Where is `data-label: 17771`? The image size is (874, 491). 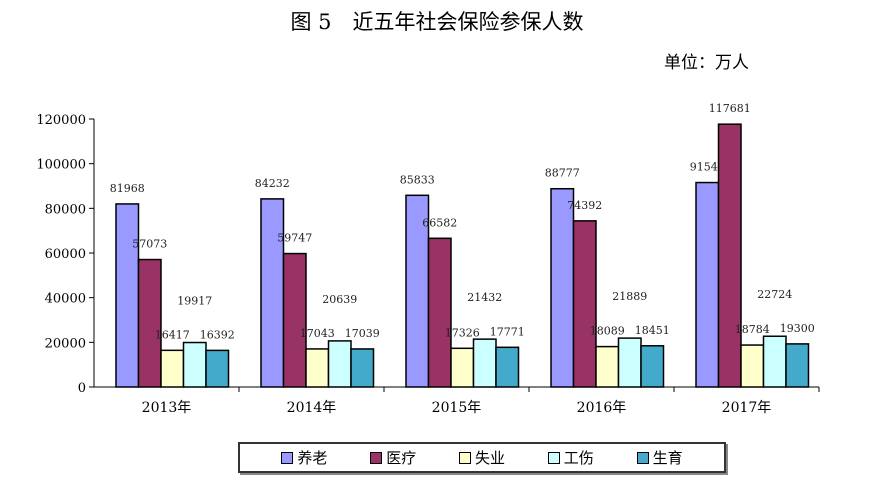 data-label: 17771 is located at coordinates (507, 331).